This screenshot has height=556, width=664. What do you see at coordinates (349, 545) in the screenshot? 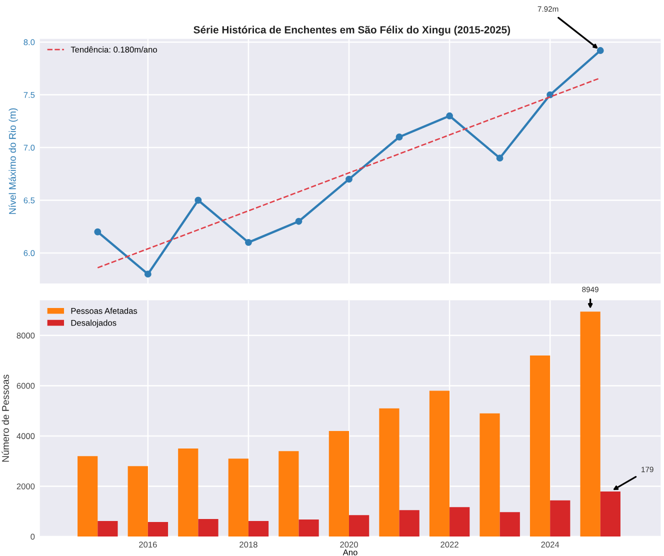
I see `x-tick-label: 2020` at bounding box center [349, 545].